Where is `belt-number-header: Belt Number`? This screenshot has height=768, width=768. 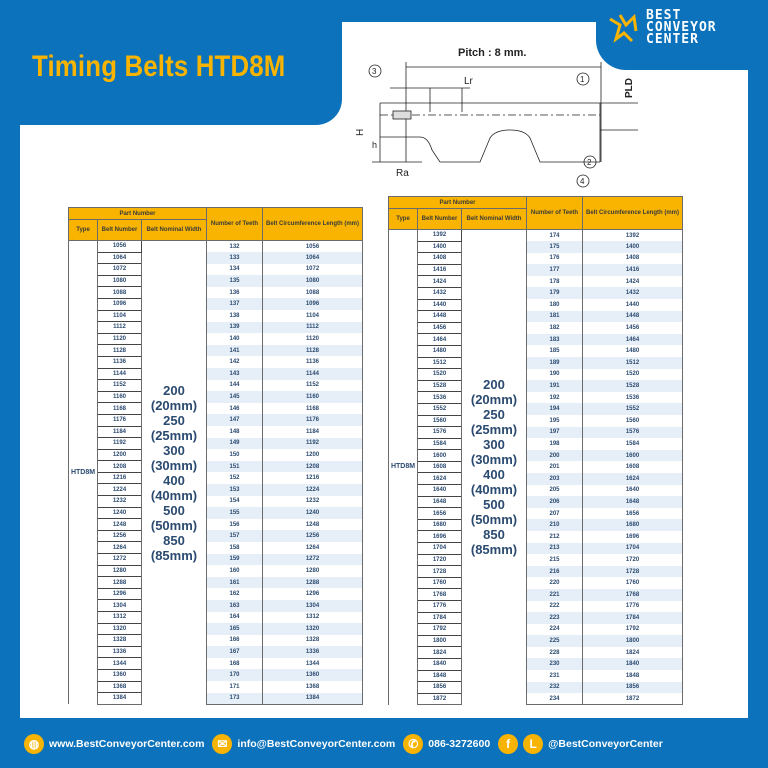
belt-number-header: Belt Number is located at coordinates (439, 219).